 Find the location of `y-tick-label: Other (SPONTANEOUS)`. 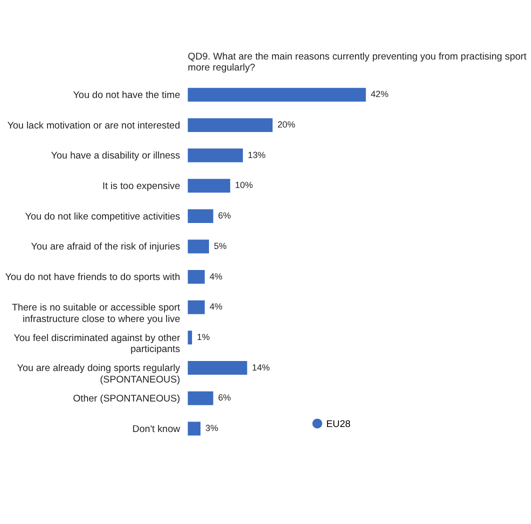

y-tick-label: Other (SPONTANEOUS) is located at coordinates (126, 399).